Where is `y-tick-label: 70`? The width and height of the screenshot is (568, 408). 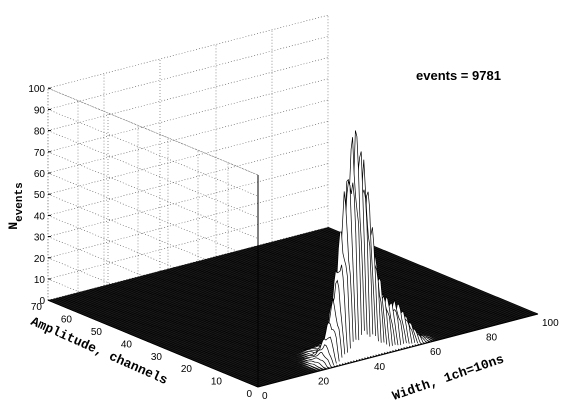 y-tick-label: 70 is located at coordinates (37, 307).